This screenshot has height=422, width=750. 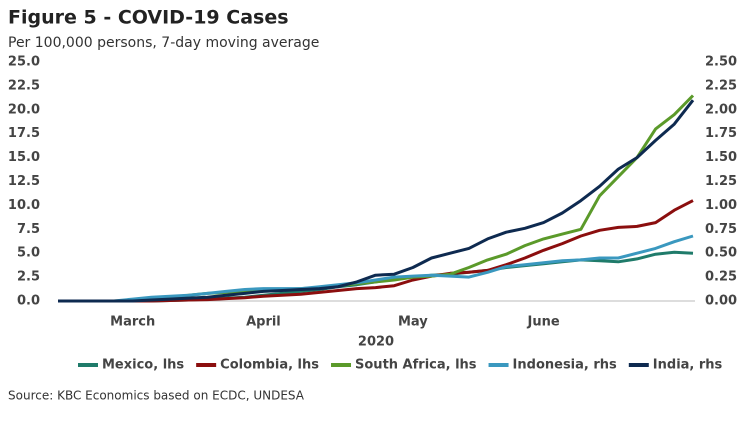 What do you see at coordinates (413, 322) in the screenshot?
I see `x-tick-label: May` at bounding box center [413, 322].